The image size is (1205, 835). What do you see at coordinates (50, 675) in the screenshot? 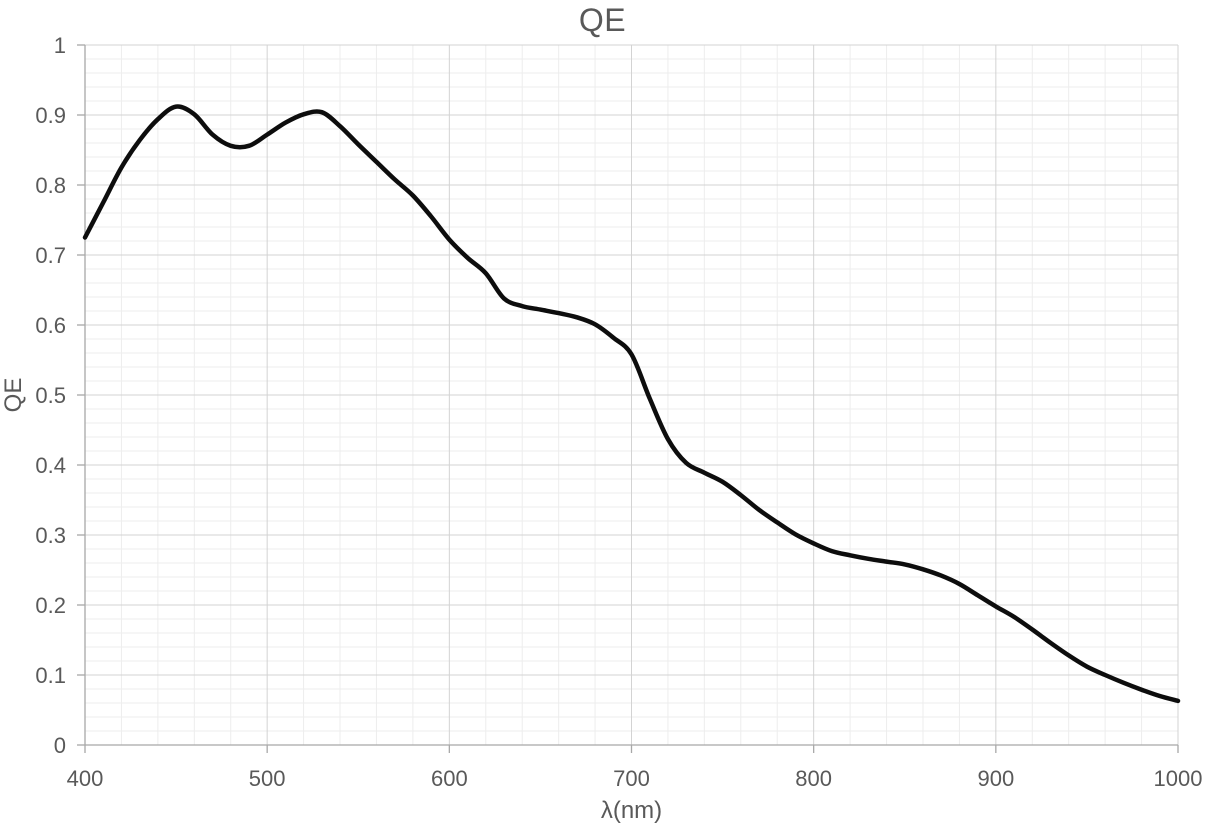
I see `y-tick-label: 0.1` at bounding box center [50, 675].